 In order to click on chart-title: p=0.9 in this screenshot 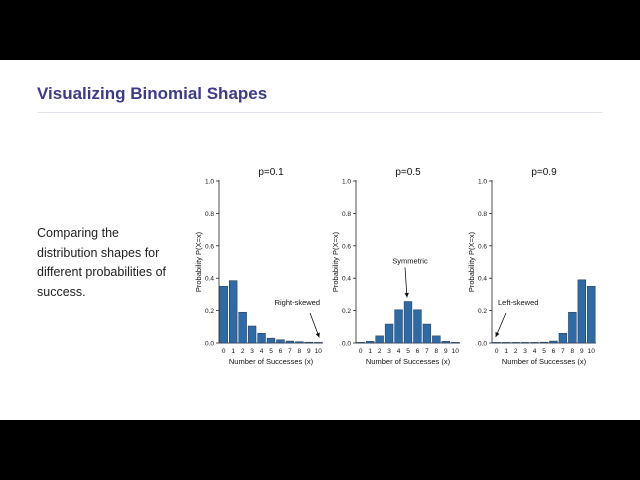, I will do `click(544, 172)`.